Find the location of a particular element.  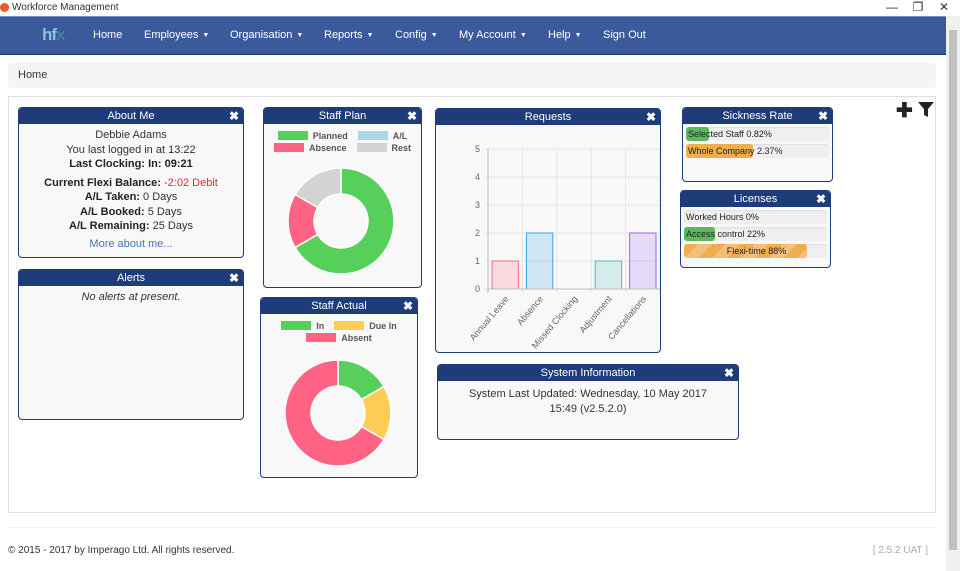

al-taken-label: A/L Taken: is located at coordinates (112, 197).